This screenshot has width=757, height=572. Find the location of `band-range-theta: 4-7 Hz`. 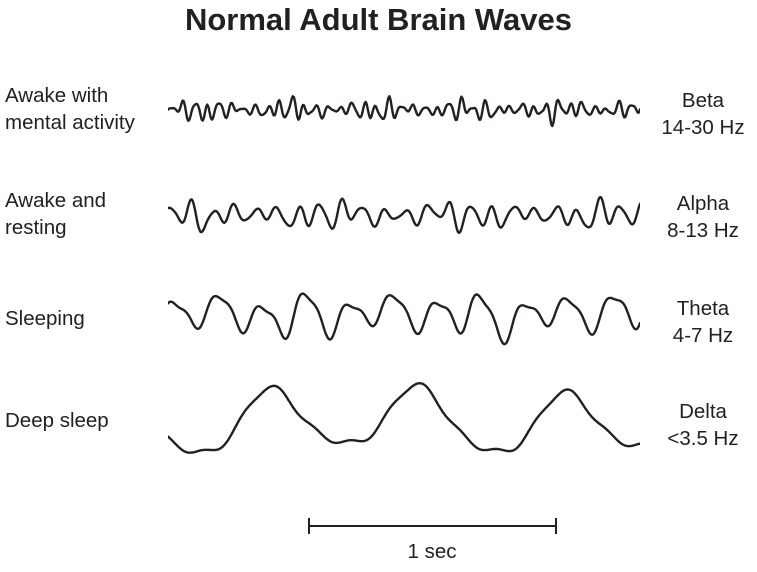

band-range-theta: 4-7 Hz is located at coordinates (703, 335).